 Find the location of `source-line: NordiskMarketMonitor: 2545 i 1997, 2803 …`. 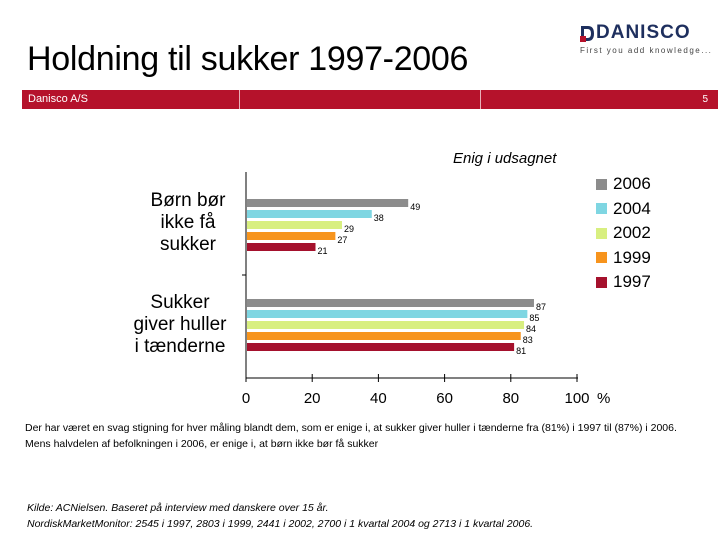

source-line: NordiskMarketMonitor: 2545 i 1997, 2803 … is located at coordinates (280, 524).